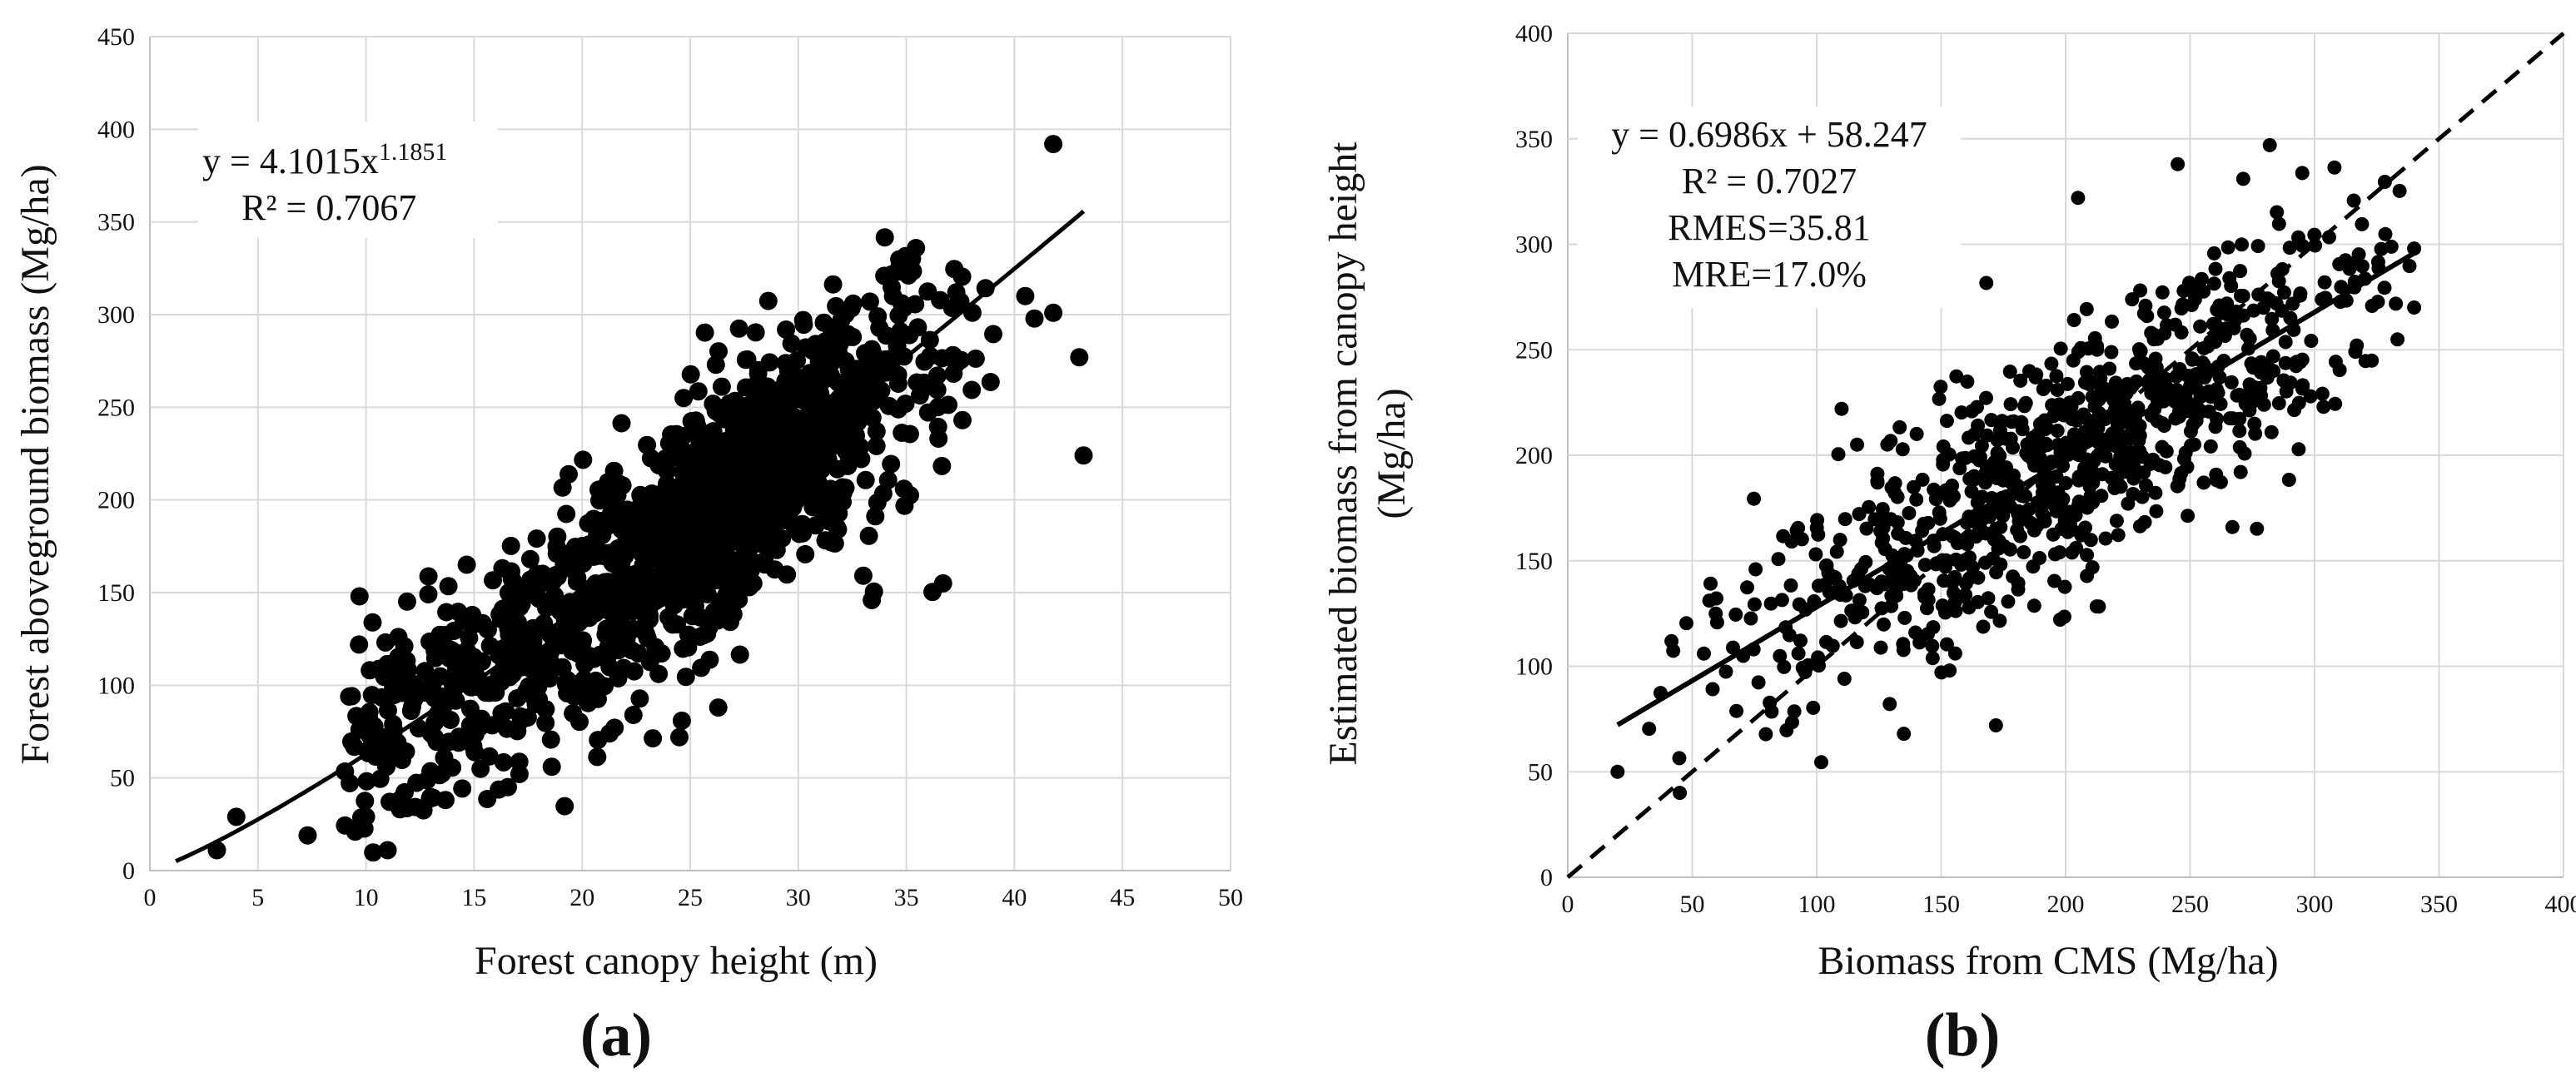 This screenshot has height=1082, width=2576. I want to click on b-x-tick-label: 0, so click(1568, 905).